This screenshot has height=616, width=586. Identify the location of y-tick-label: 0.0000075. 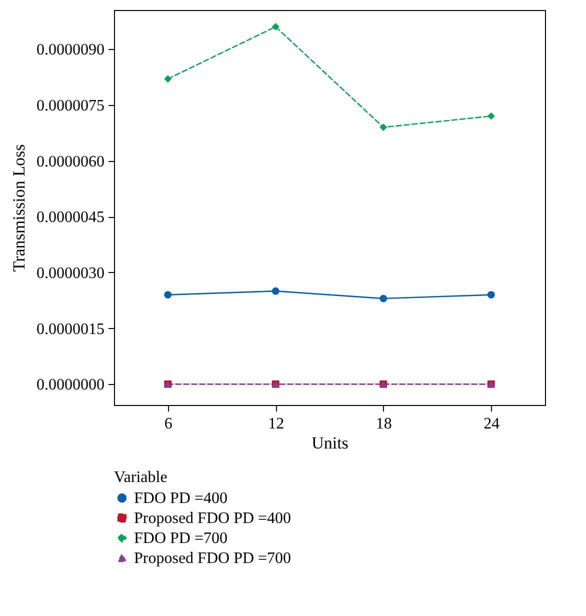
(70, 105).